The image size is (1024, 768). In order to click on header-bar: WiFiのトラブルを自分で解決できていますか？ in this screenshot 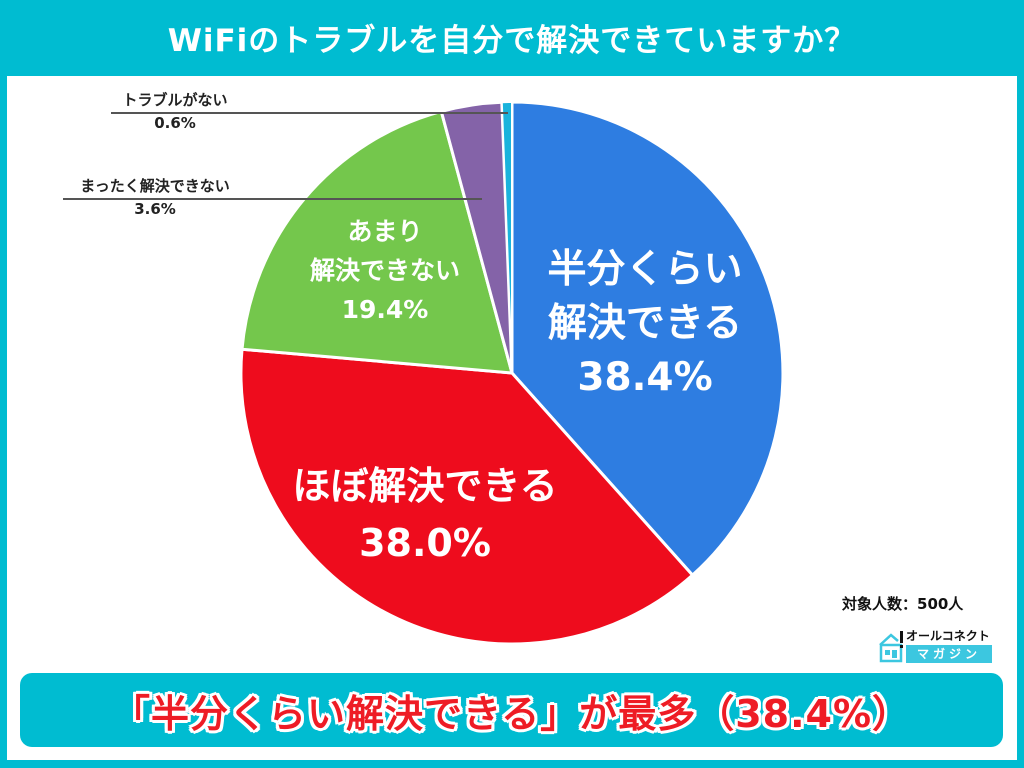, I will do `click(512, 38)`.